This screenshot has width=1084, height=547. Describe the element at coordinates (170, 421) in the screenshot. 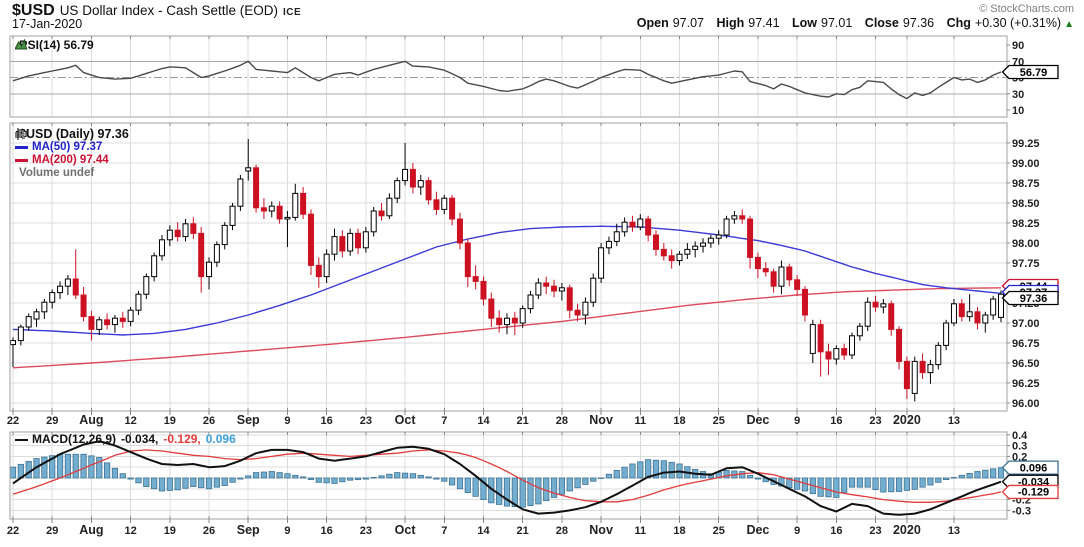

I see `svg-text: 19` at that location.